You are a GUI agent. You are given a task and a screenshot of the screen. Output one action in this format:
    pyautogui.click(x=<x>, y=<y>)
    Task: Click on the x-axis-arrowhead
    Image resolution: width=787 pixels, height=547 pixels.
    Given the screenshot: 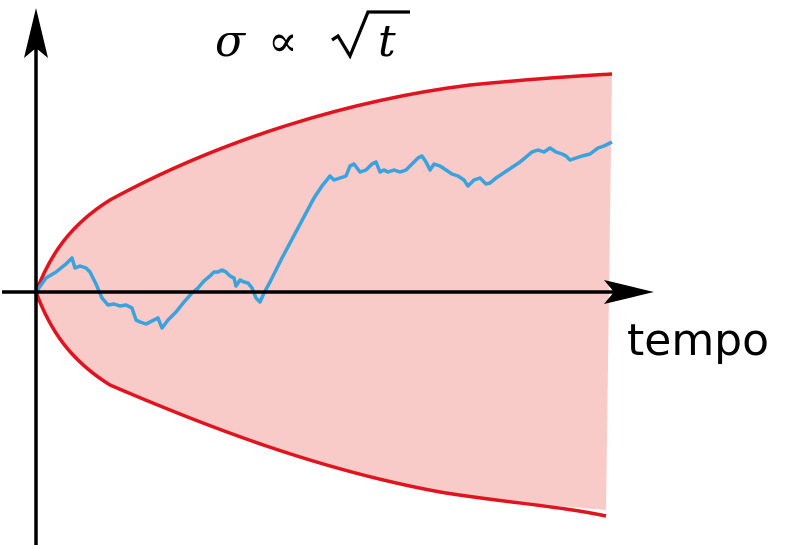 What is the action you would take?
    pyautogui.click(x=629, y=292)
    